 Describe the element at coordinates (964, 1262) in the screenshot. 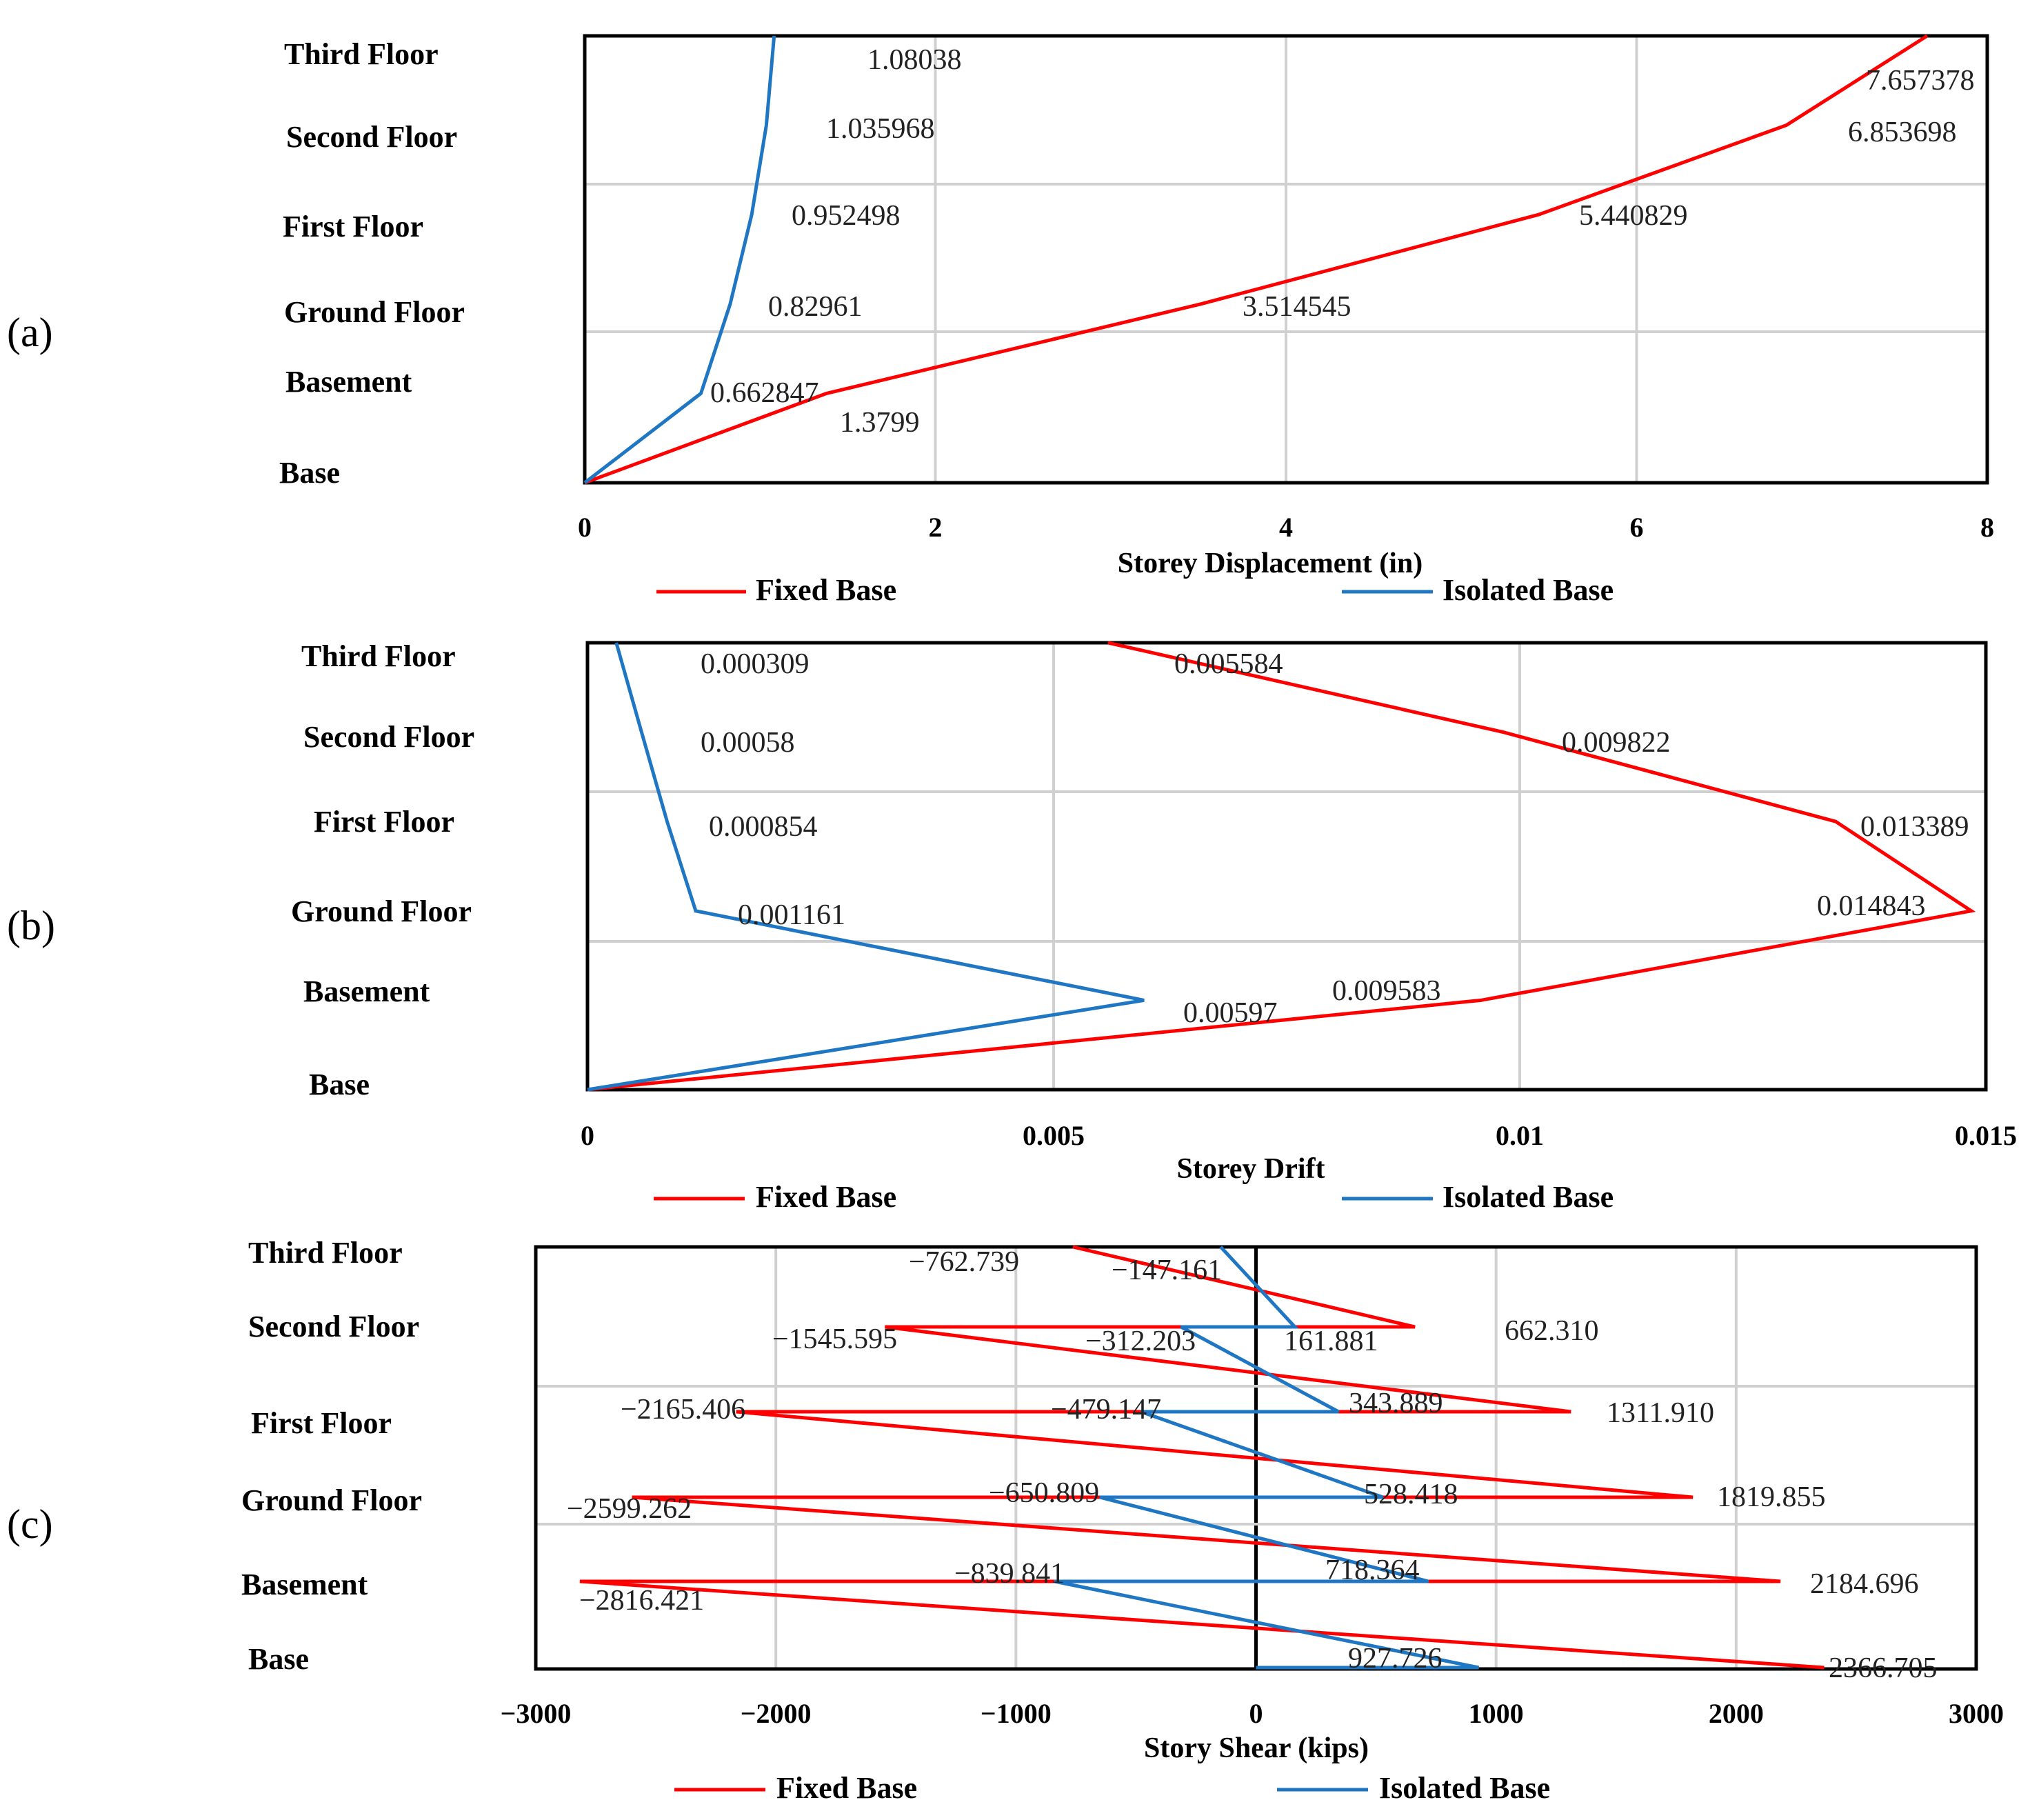

I see `data-label: −762.739` at that location.